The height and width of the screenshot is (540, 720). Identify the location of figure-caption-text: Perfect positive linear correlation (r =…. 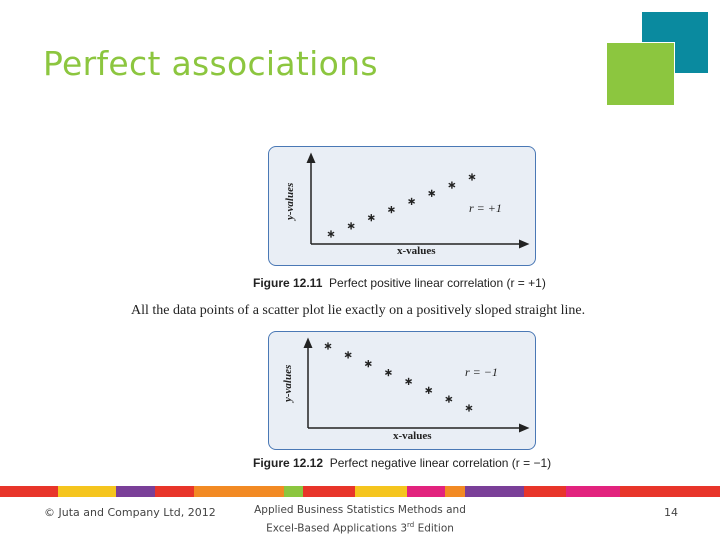
(437, 283).